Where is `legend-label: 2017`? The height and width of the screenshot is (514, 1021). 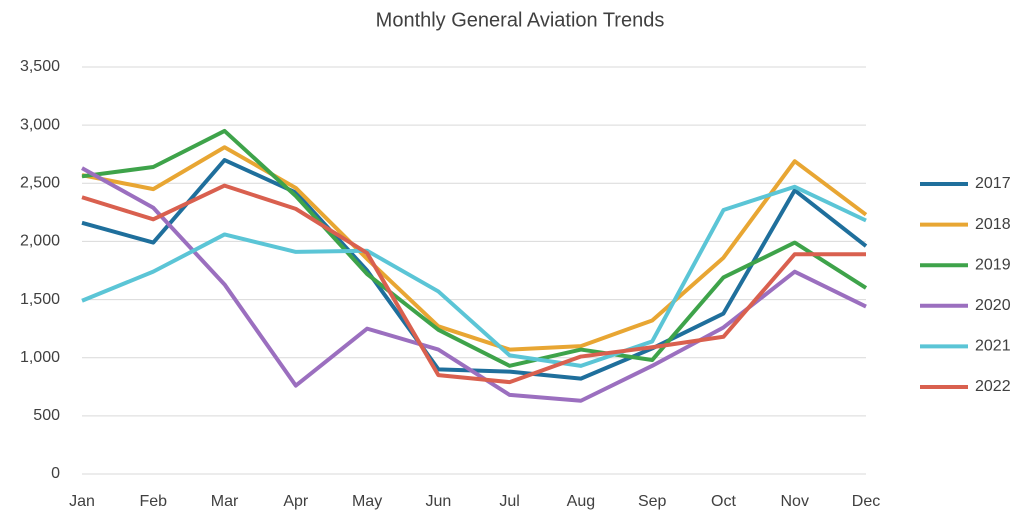
legend-label: 2017 is located at coordinates (993, 183).